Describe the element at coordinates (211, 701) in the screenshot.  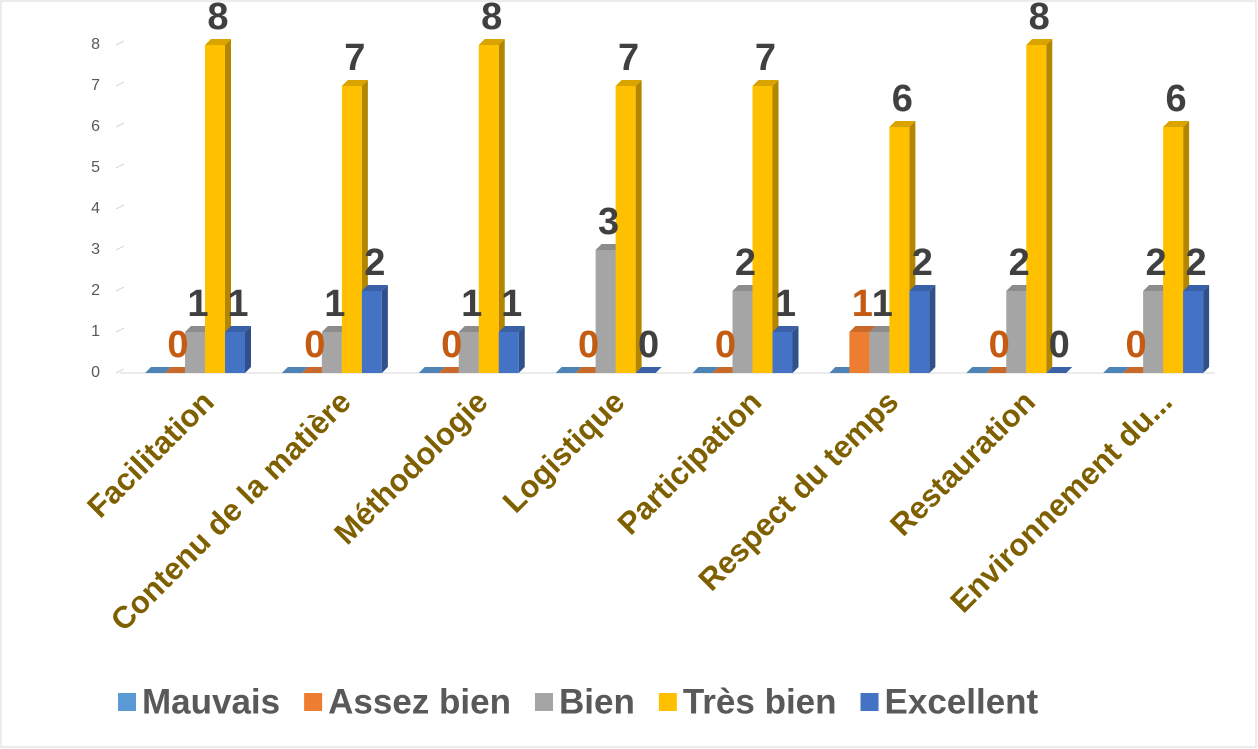
I see `legend-label: Mauvais` at that location.